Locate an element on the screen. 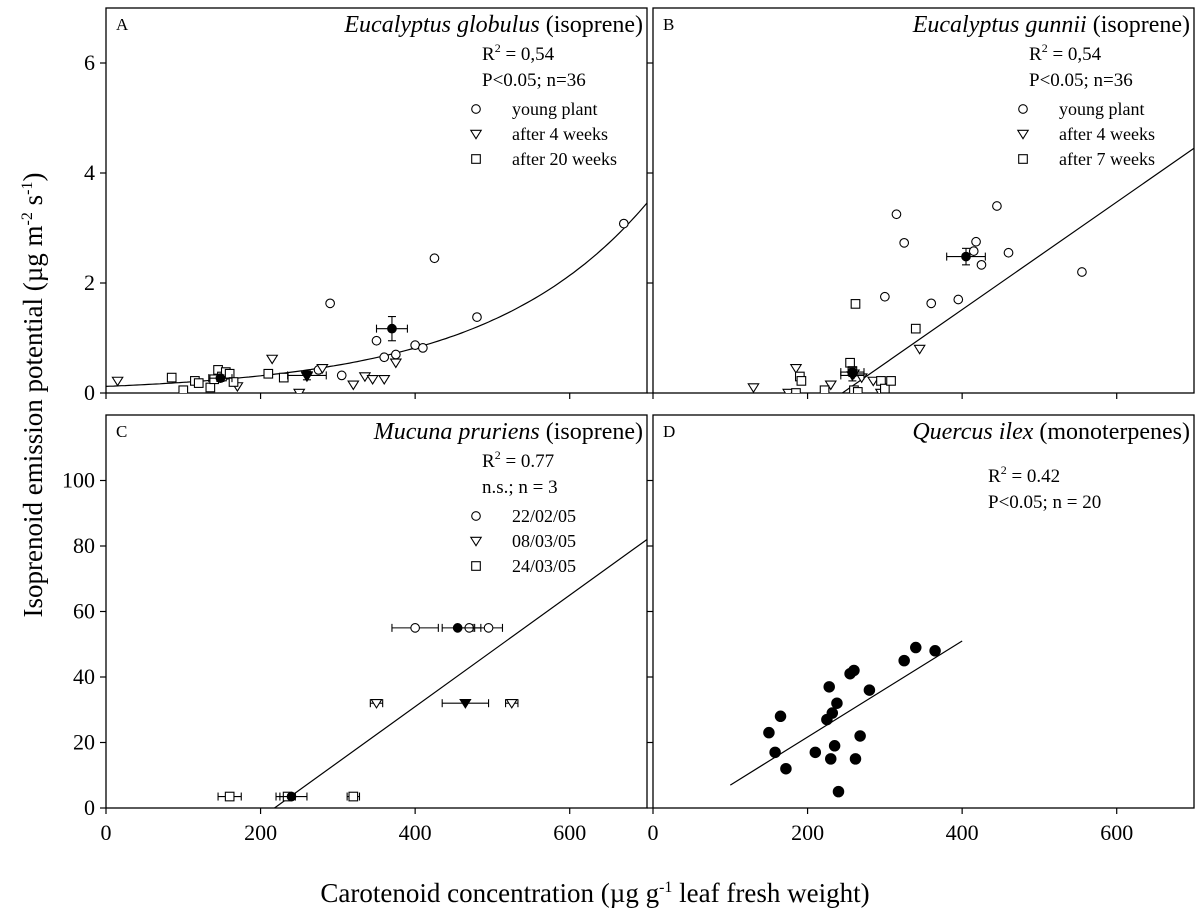 Image resolution: width=1198 pixels, height=915 pixels. legend-label: 22/02/05 is located at coordinates (544, 516).